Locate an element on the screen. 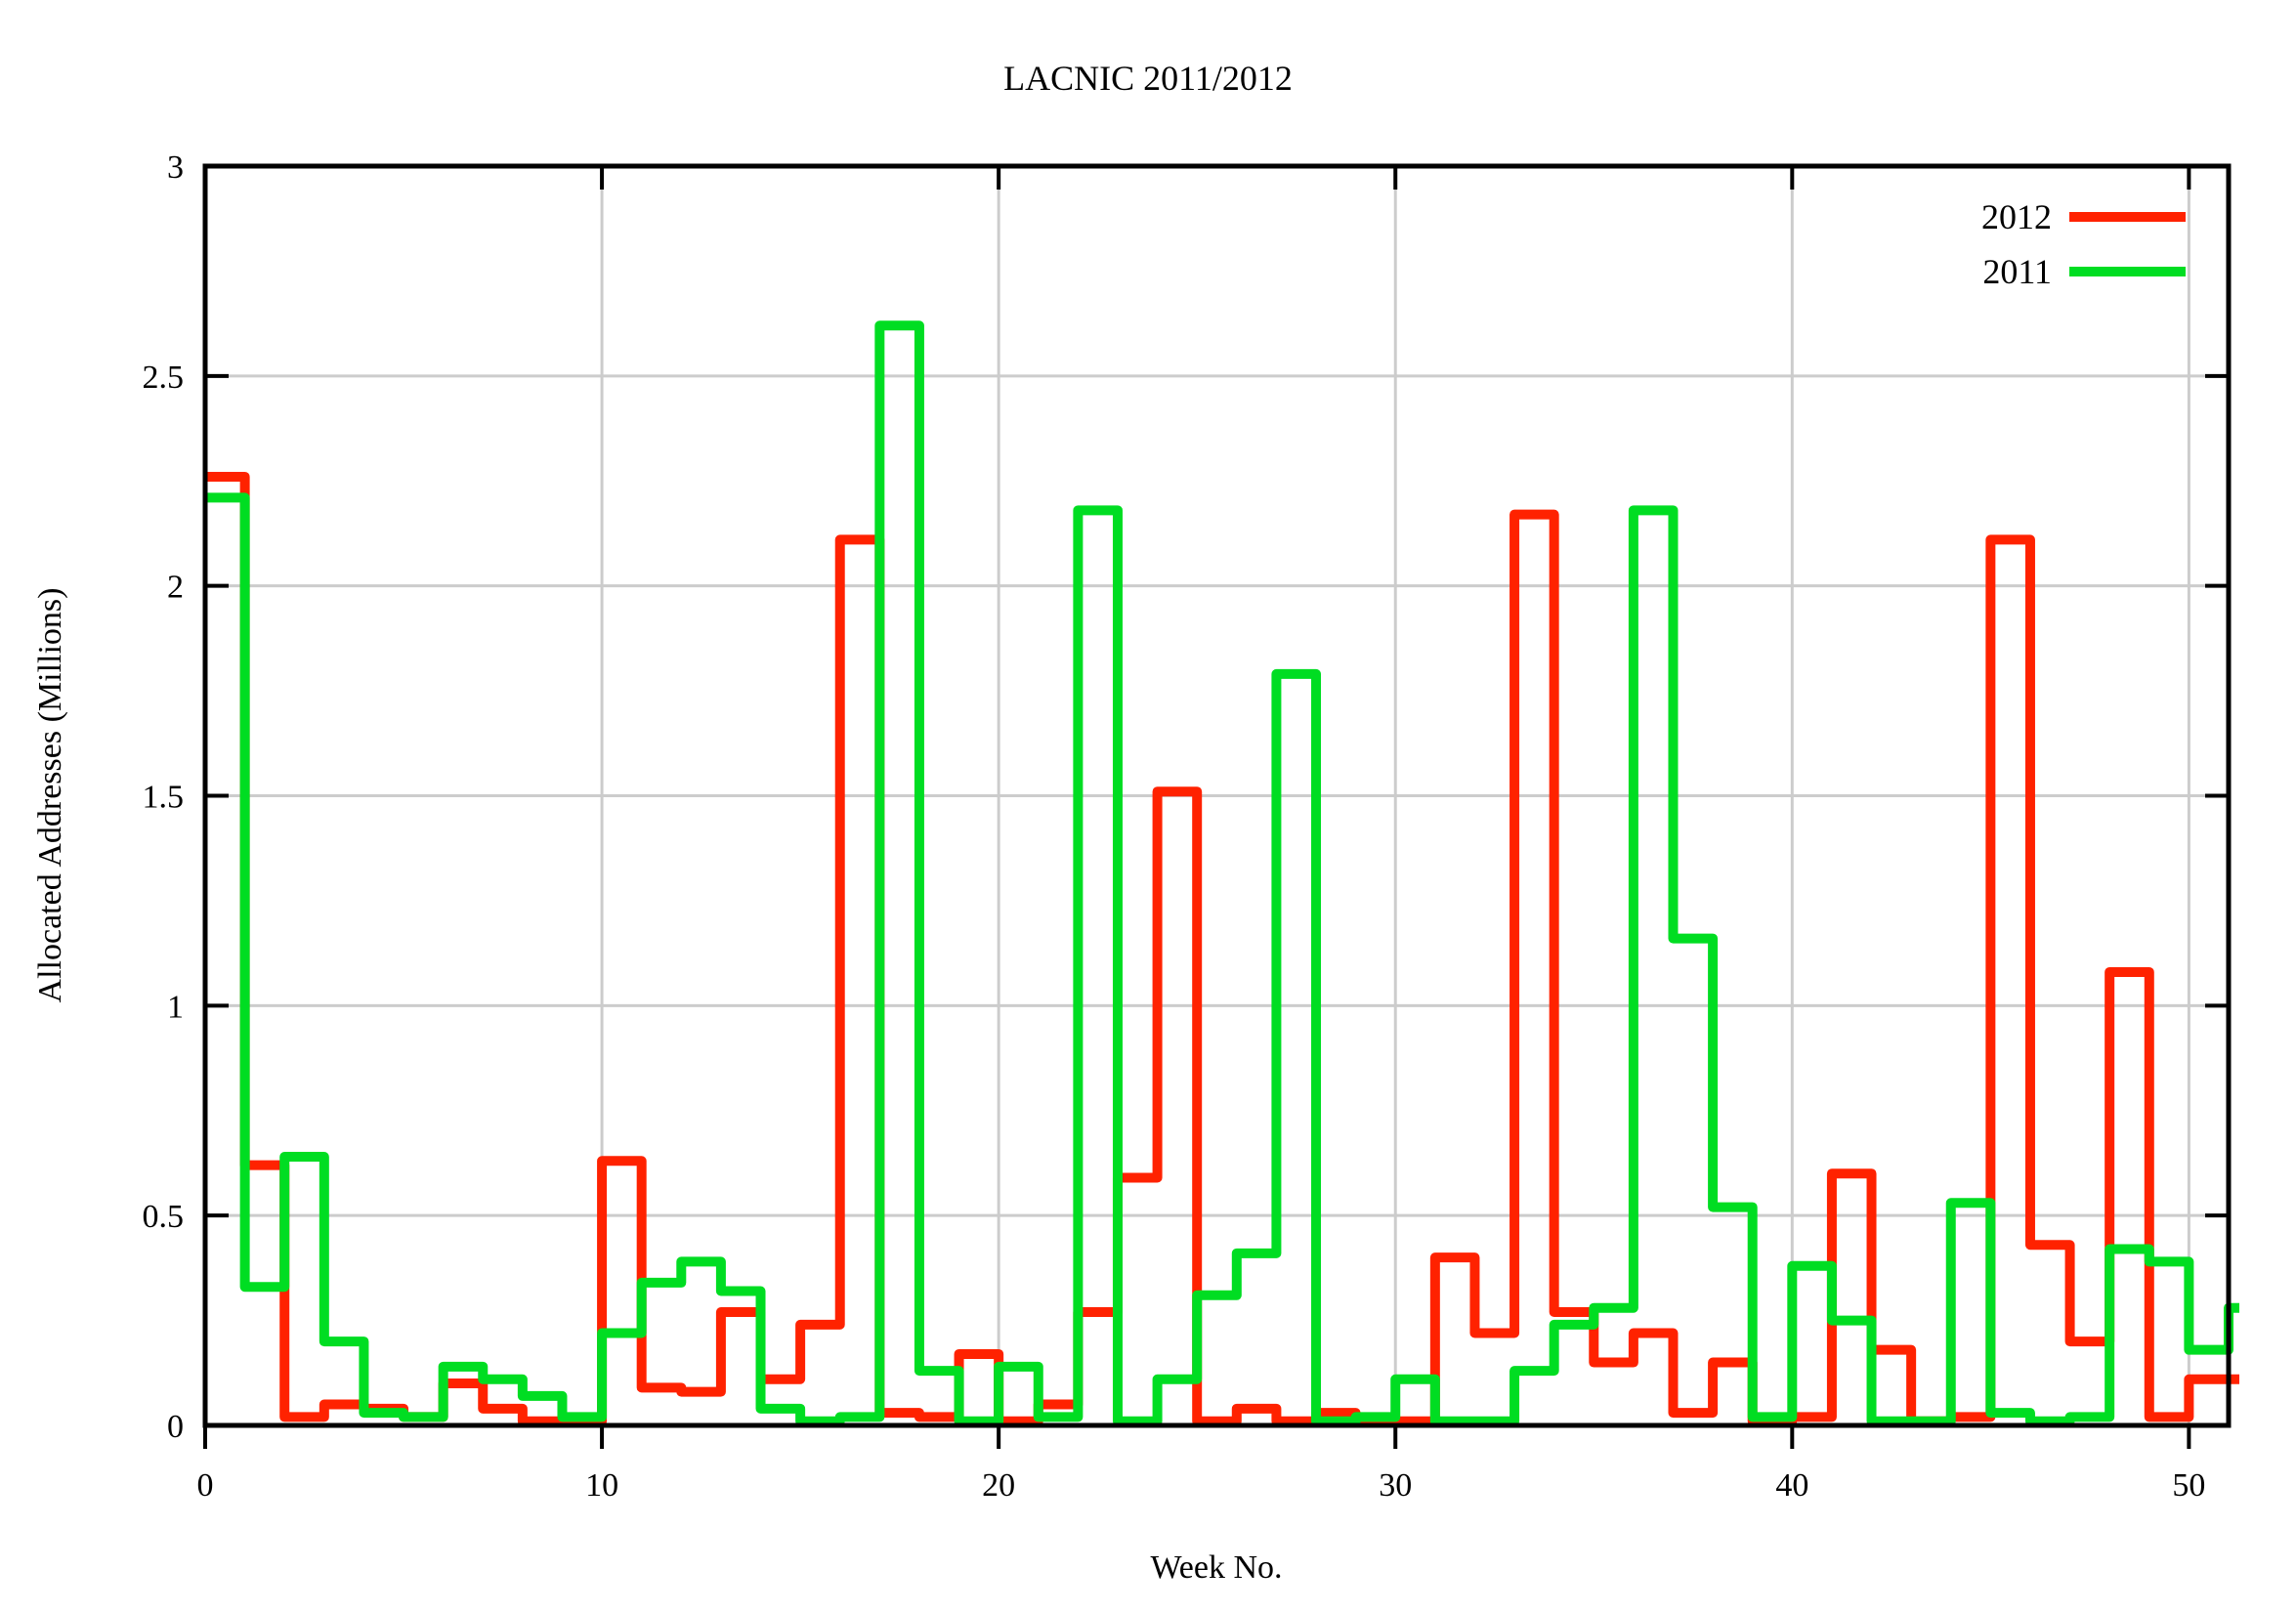 The image size is (2296, 1612). x-tick-label-50: 50 is located at coordinates (2189, 1485).